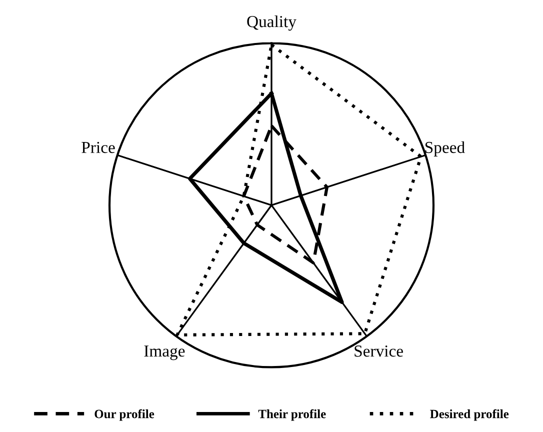  What do you see at coordinates (469, 415) in the screenshot?
I see `legend-label: Desired profile` at bounding box center [469, 415].